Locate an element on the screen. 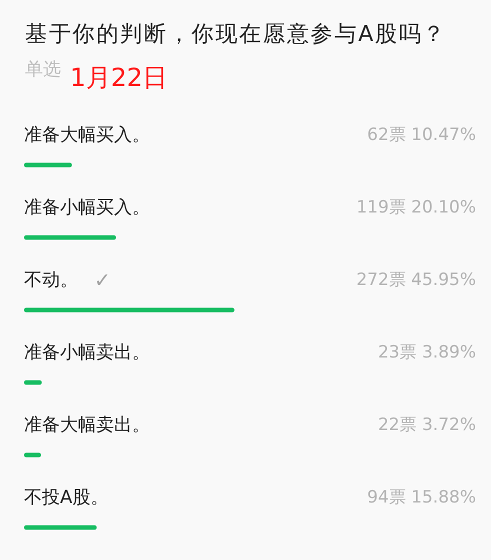 This screenshot has width=491, height=560. data-label: 23票 3.89% is located at coordinates (427, 352).